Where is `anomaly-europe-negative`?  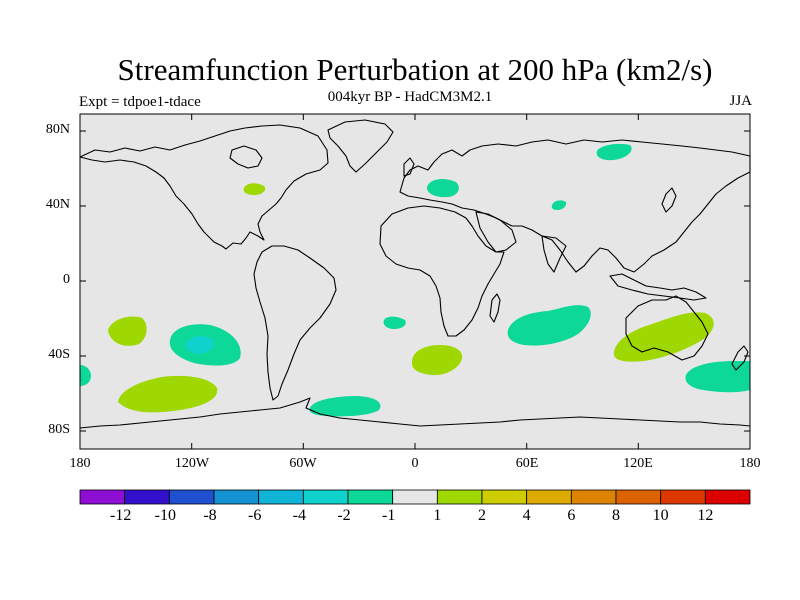
anomaly-europe-negative is located at coordinates (442, 188).